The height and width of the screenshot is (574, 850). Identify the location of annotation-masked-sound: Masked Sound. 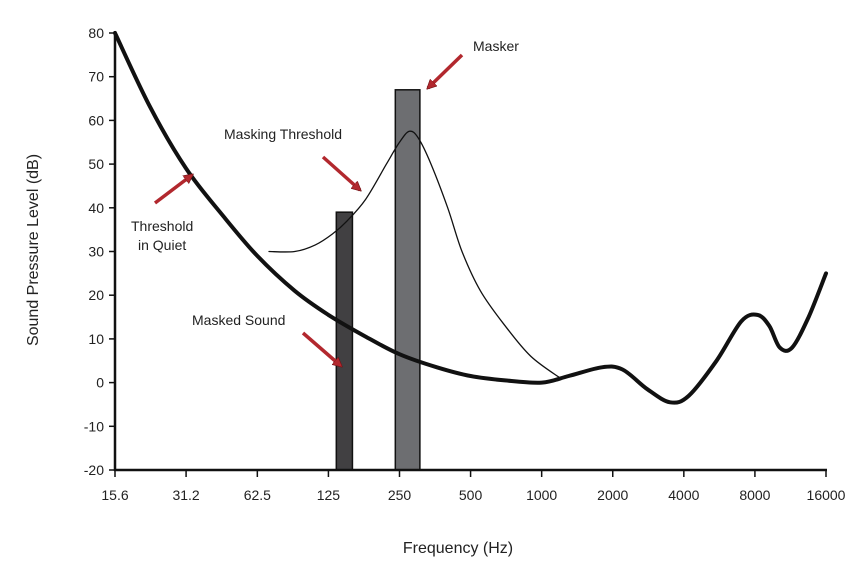
(238, 320).